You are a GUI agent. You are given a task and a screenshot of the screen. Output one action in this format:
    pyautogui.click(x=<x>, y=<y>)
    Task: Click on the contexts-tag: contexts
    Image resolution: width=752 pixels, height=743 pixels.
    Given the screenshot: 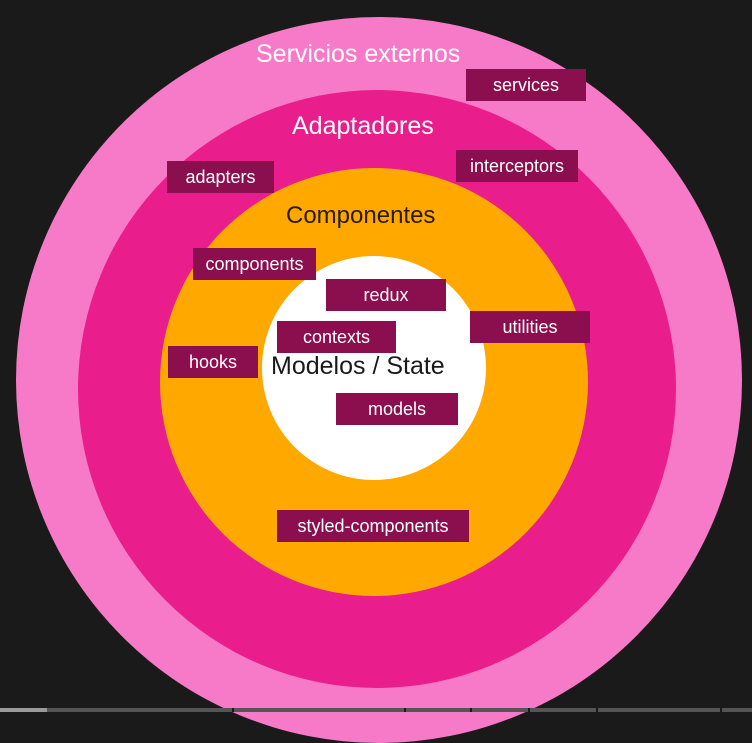 What is the action you would take?
    pyautogui.click(x=336, y=337)
    